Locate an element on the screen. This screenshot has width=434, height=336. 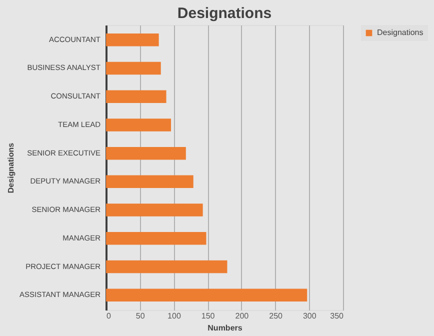
x-tick-label: 350 is located at coordinates (337, 316).